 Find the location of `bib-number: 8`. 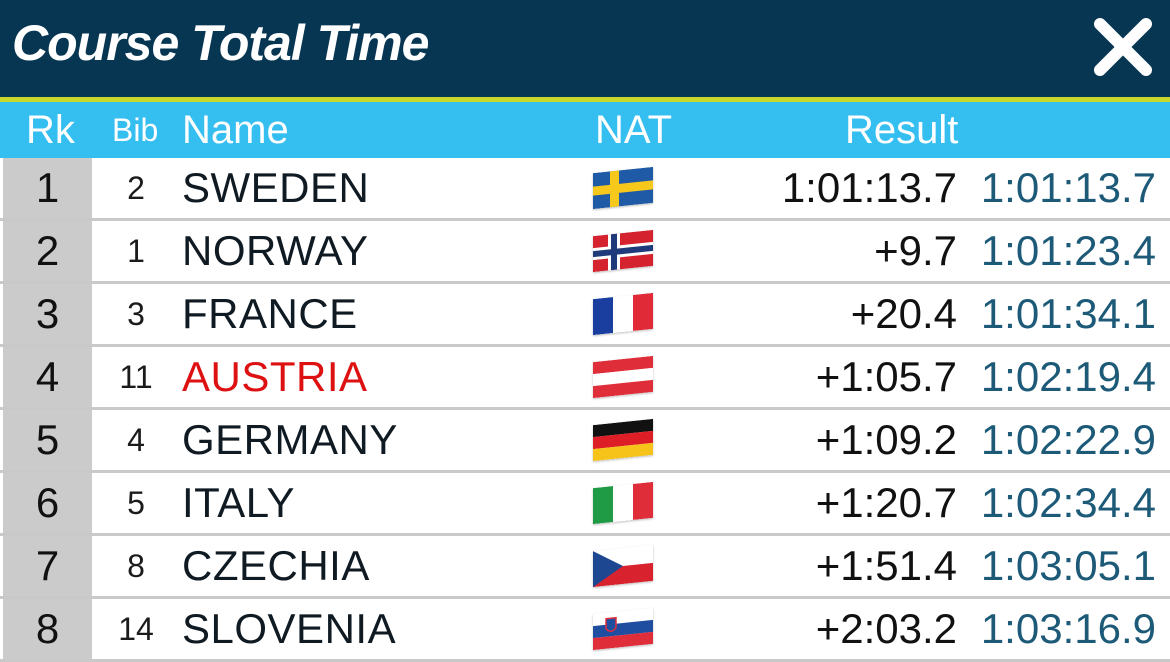

bib-number: 8 is located at coordinates (136, 566).